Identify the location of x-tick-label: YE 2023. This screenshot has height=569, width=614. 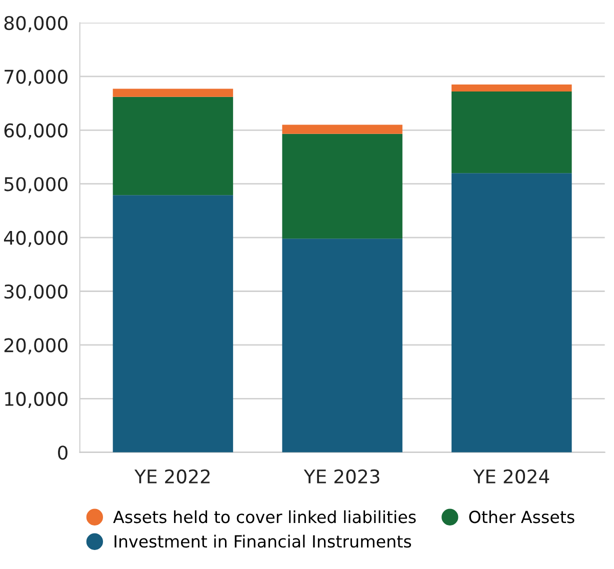
(342, 476).